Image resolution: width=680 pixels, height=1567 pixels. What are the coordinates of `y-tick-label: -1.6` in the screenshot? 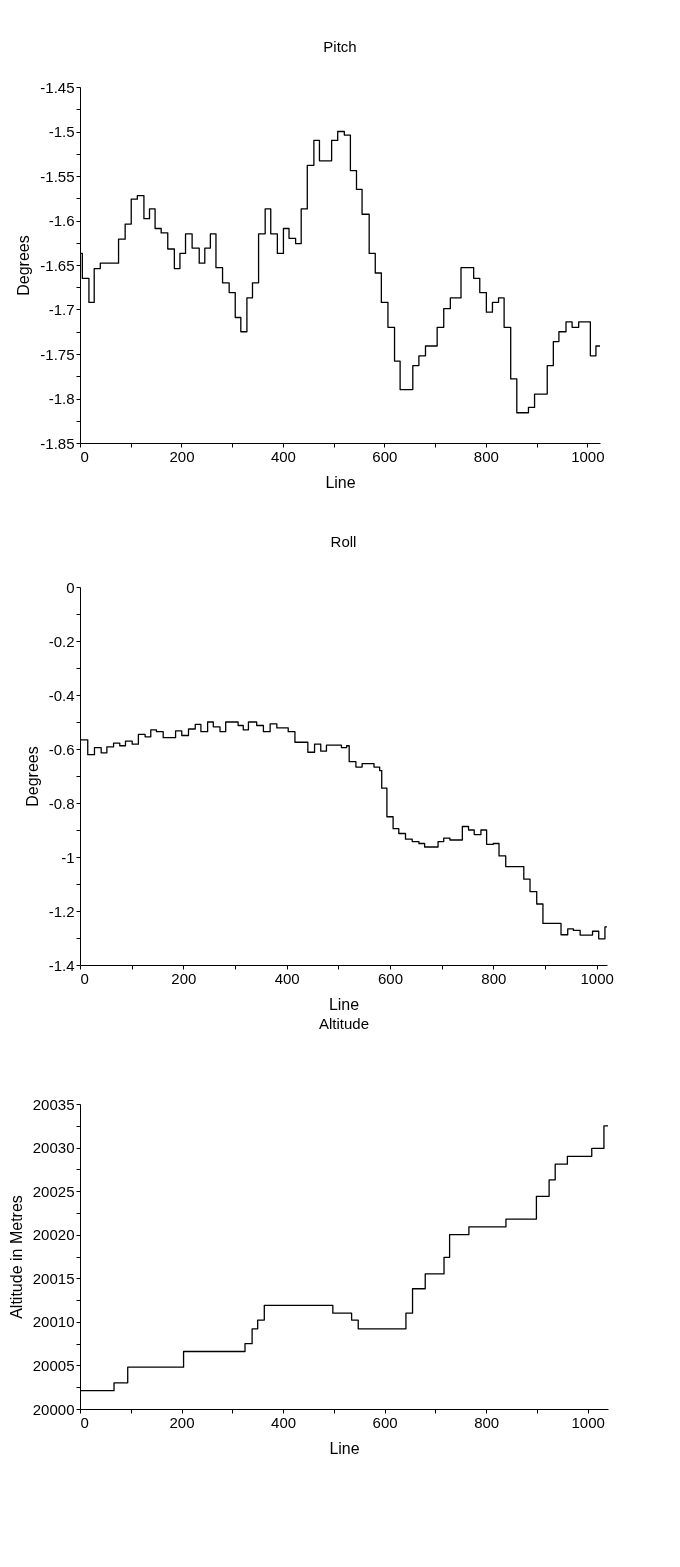 It's located at (61, 220).